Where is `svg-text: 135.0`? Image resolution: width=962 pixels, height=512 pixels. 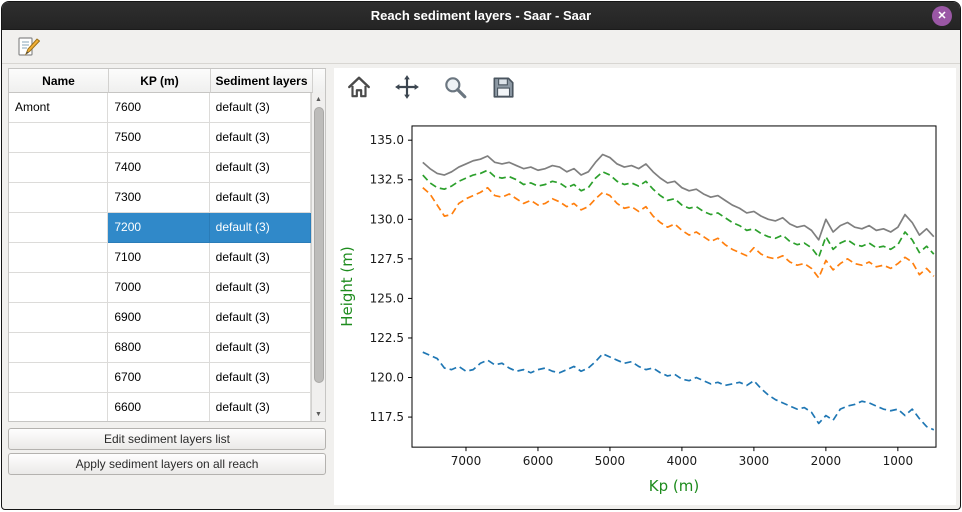 svg-text: 135.0 is located at coordinates (387, 140).